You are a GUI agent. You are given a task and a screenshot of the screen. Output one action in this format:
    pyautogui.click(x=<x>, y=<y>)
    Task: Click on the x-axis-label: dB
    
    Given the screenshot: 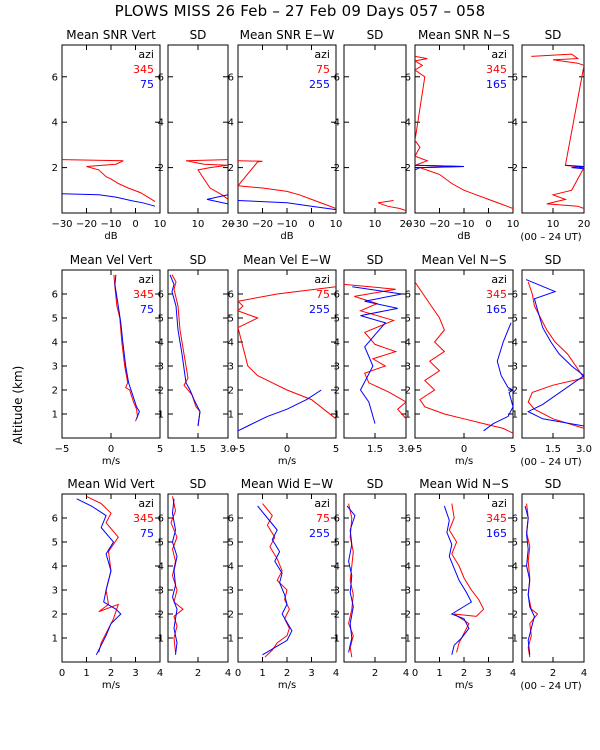 What is the action you would take?
    pyautogui.click(x=286, y=236)
    